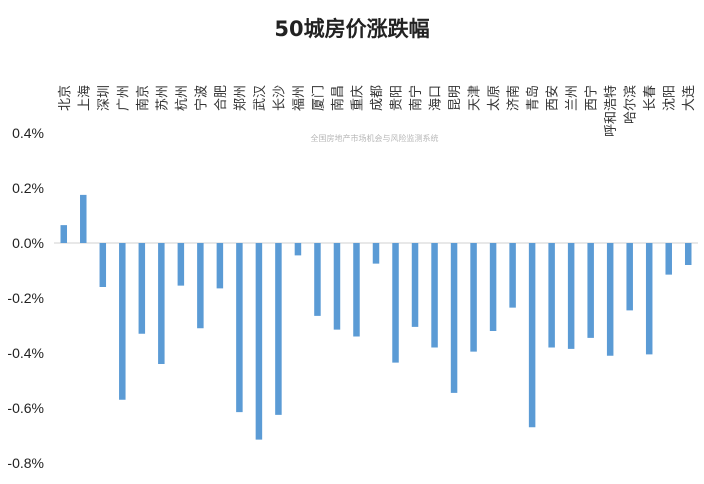 Image resolution: width=704 pixels, height=484 pixels. What do you see at coordinates (338, 98) in the screenshot?
I see `category-label: 南昌` at bounding box center [338, 98].